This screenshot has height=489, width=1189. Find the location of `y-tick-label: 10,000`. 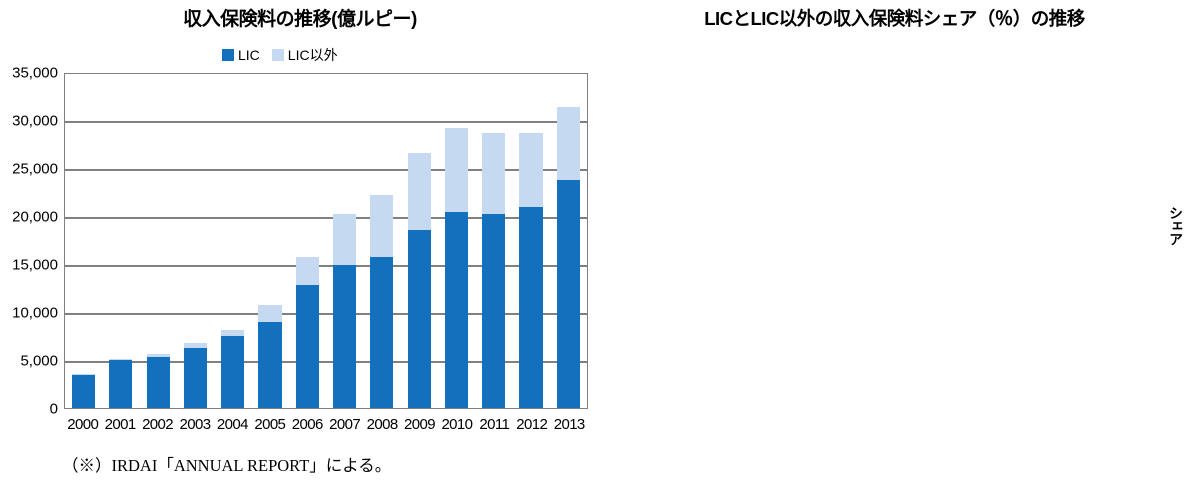

y-tick-label: 10,000 is located at coordinates (35, 313).